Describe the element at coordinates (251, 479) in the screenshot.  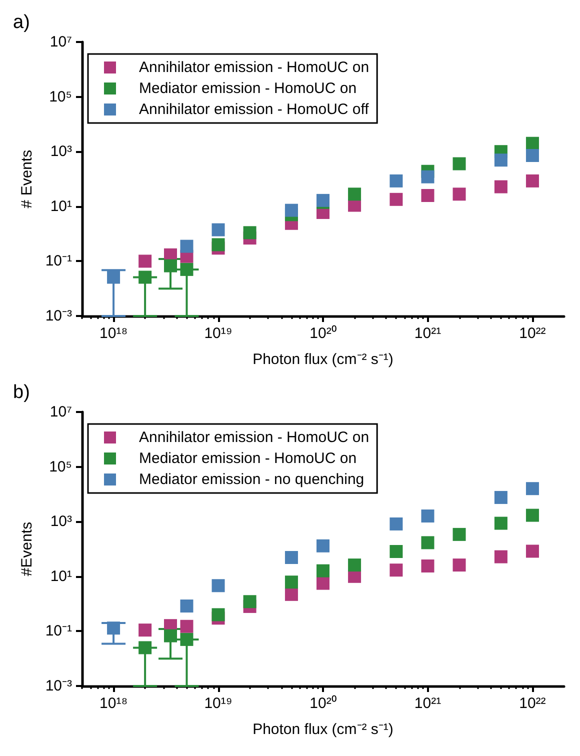
I see `legend-label: Mediator emission - no quenching` at that location.